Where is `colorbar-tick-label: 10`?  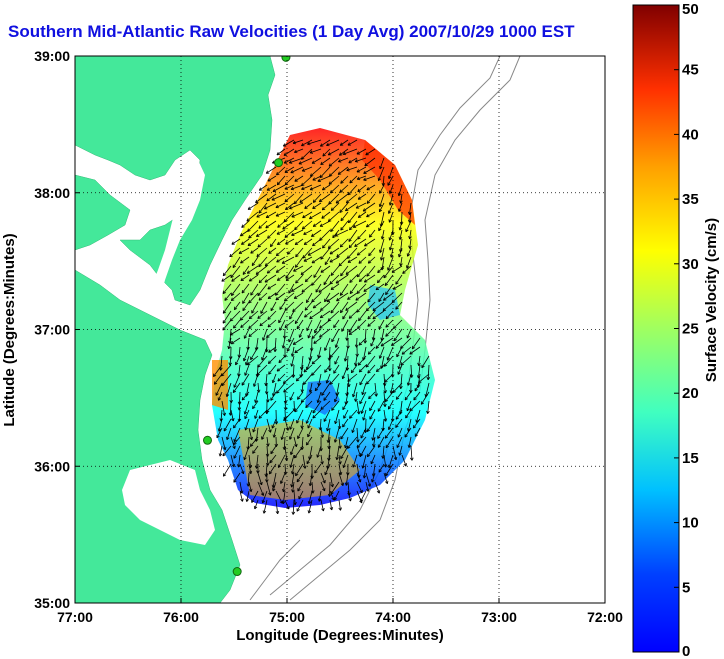 colorbar-tick-label: 10 is located at coordinates (690, 523).